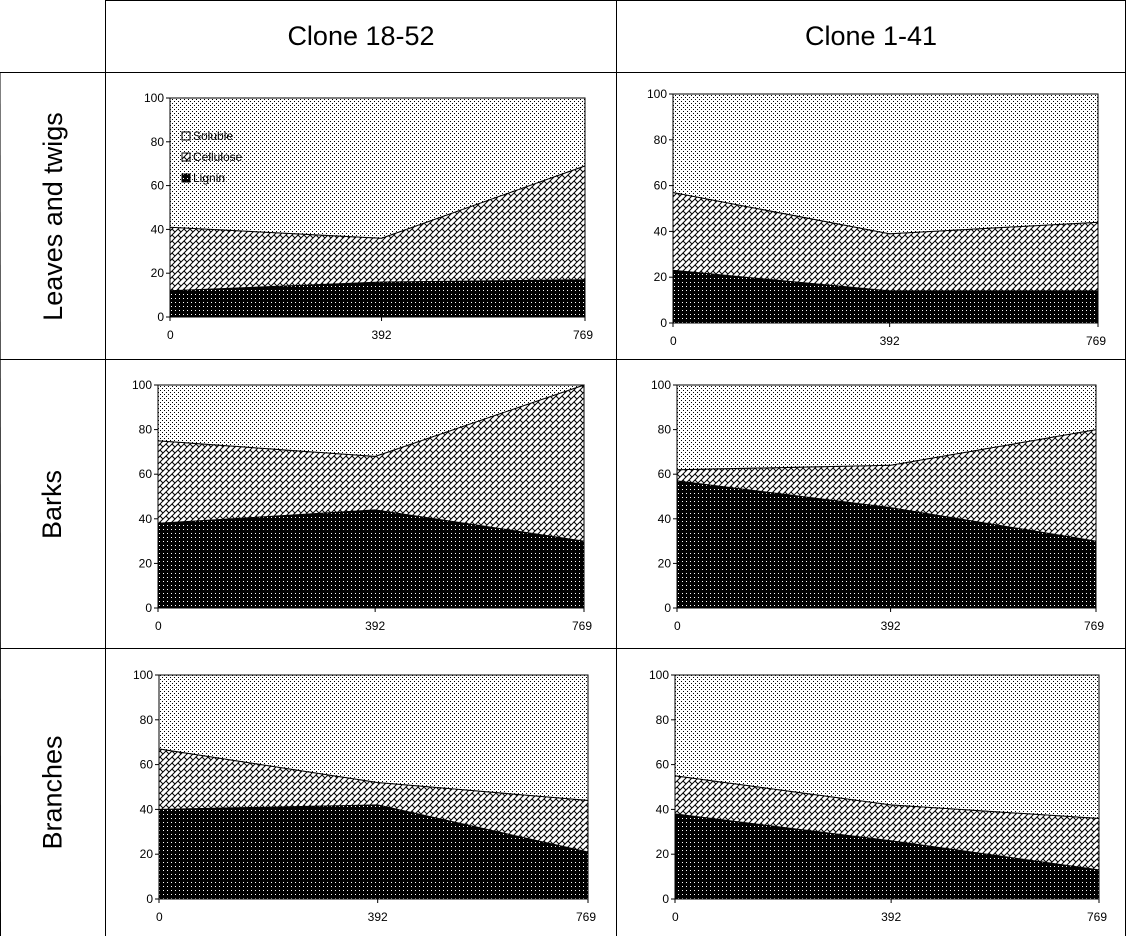  I want to click on chart-branches-clone-18-52: 0 20 40 60 80 100 0 392 769, so click(361, 792).